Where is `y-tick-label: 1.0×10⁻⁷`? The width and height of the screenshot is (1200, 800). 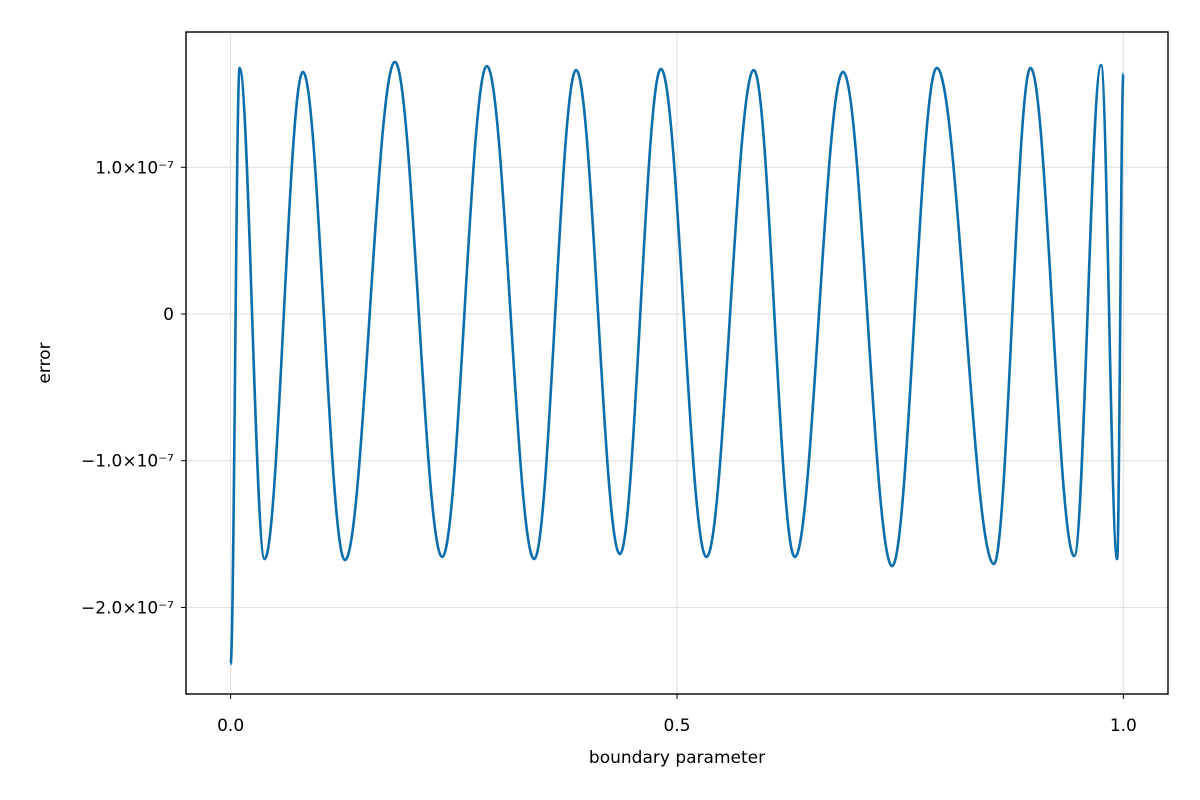 y-tick-label: 1.0×10⁻⁷ is located at coordinates (134, 168).